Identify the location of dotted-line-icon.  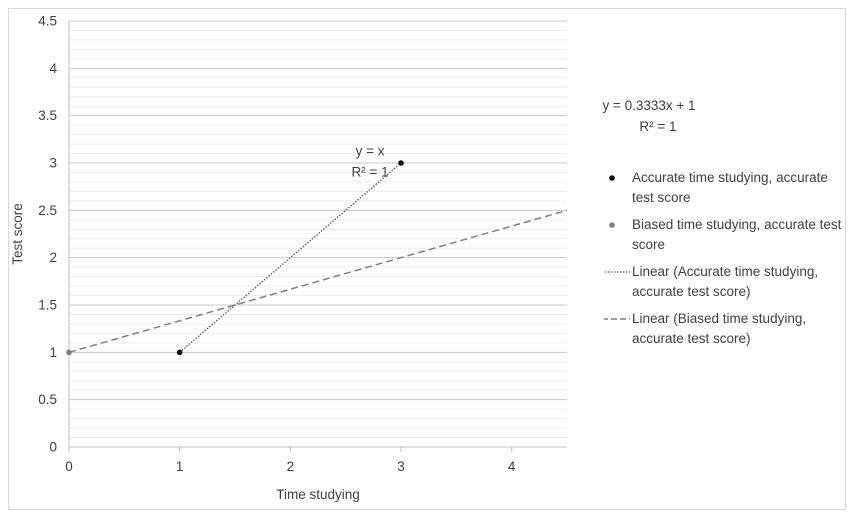
(617, 272).